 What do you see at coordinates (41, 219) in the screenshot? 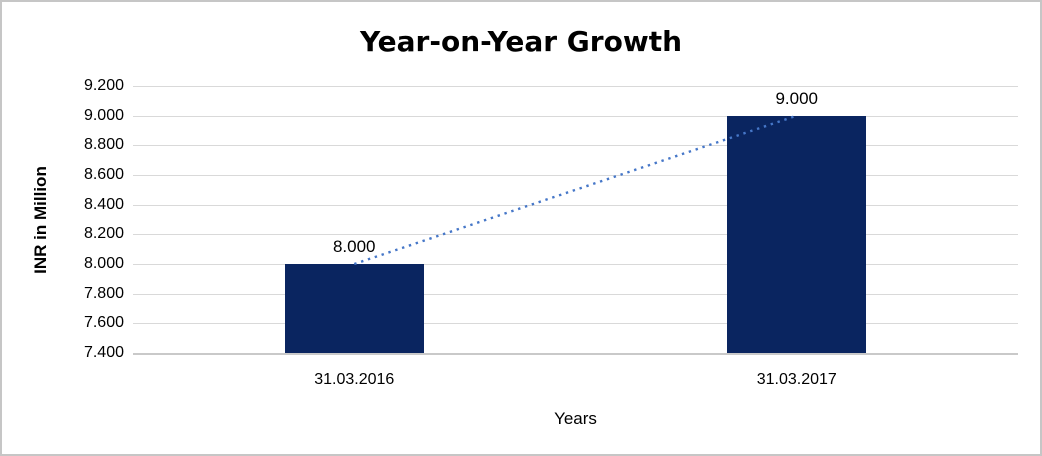
I see `y-axis-title: INR in Million` at bounding box center [41, 219].